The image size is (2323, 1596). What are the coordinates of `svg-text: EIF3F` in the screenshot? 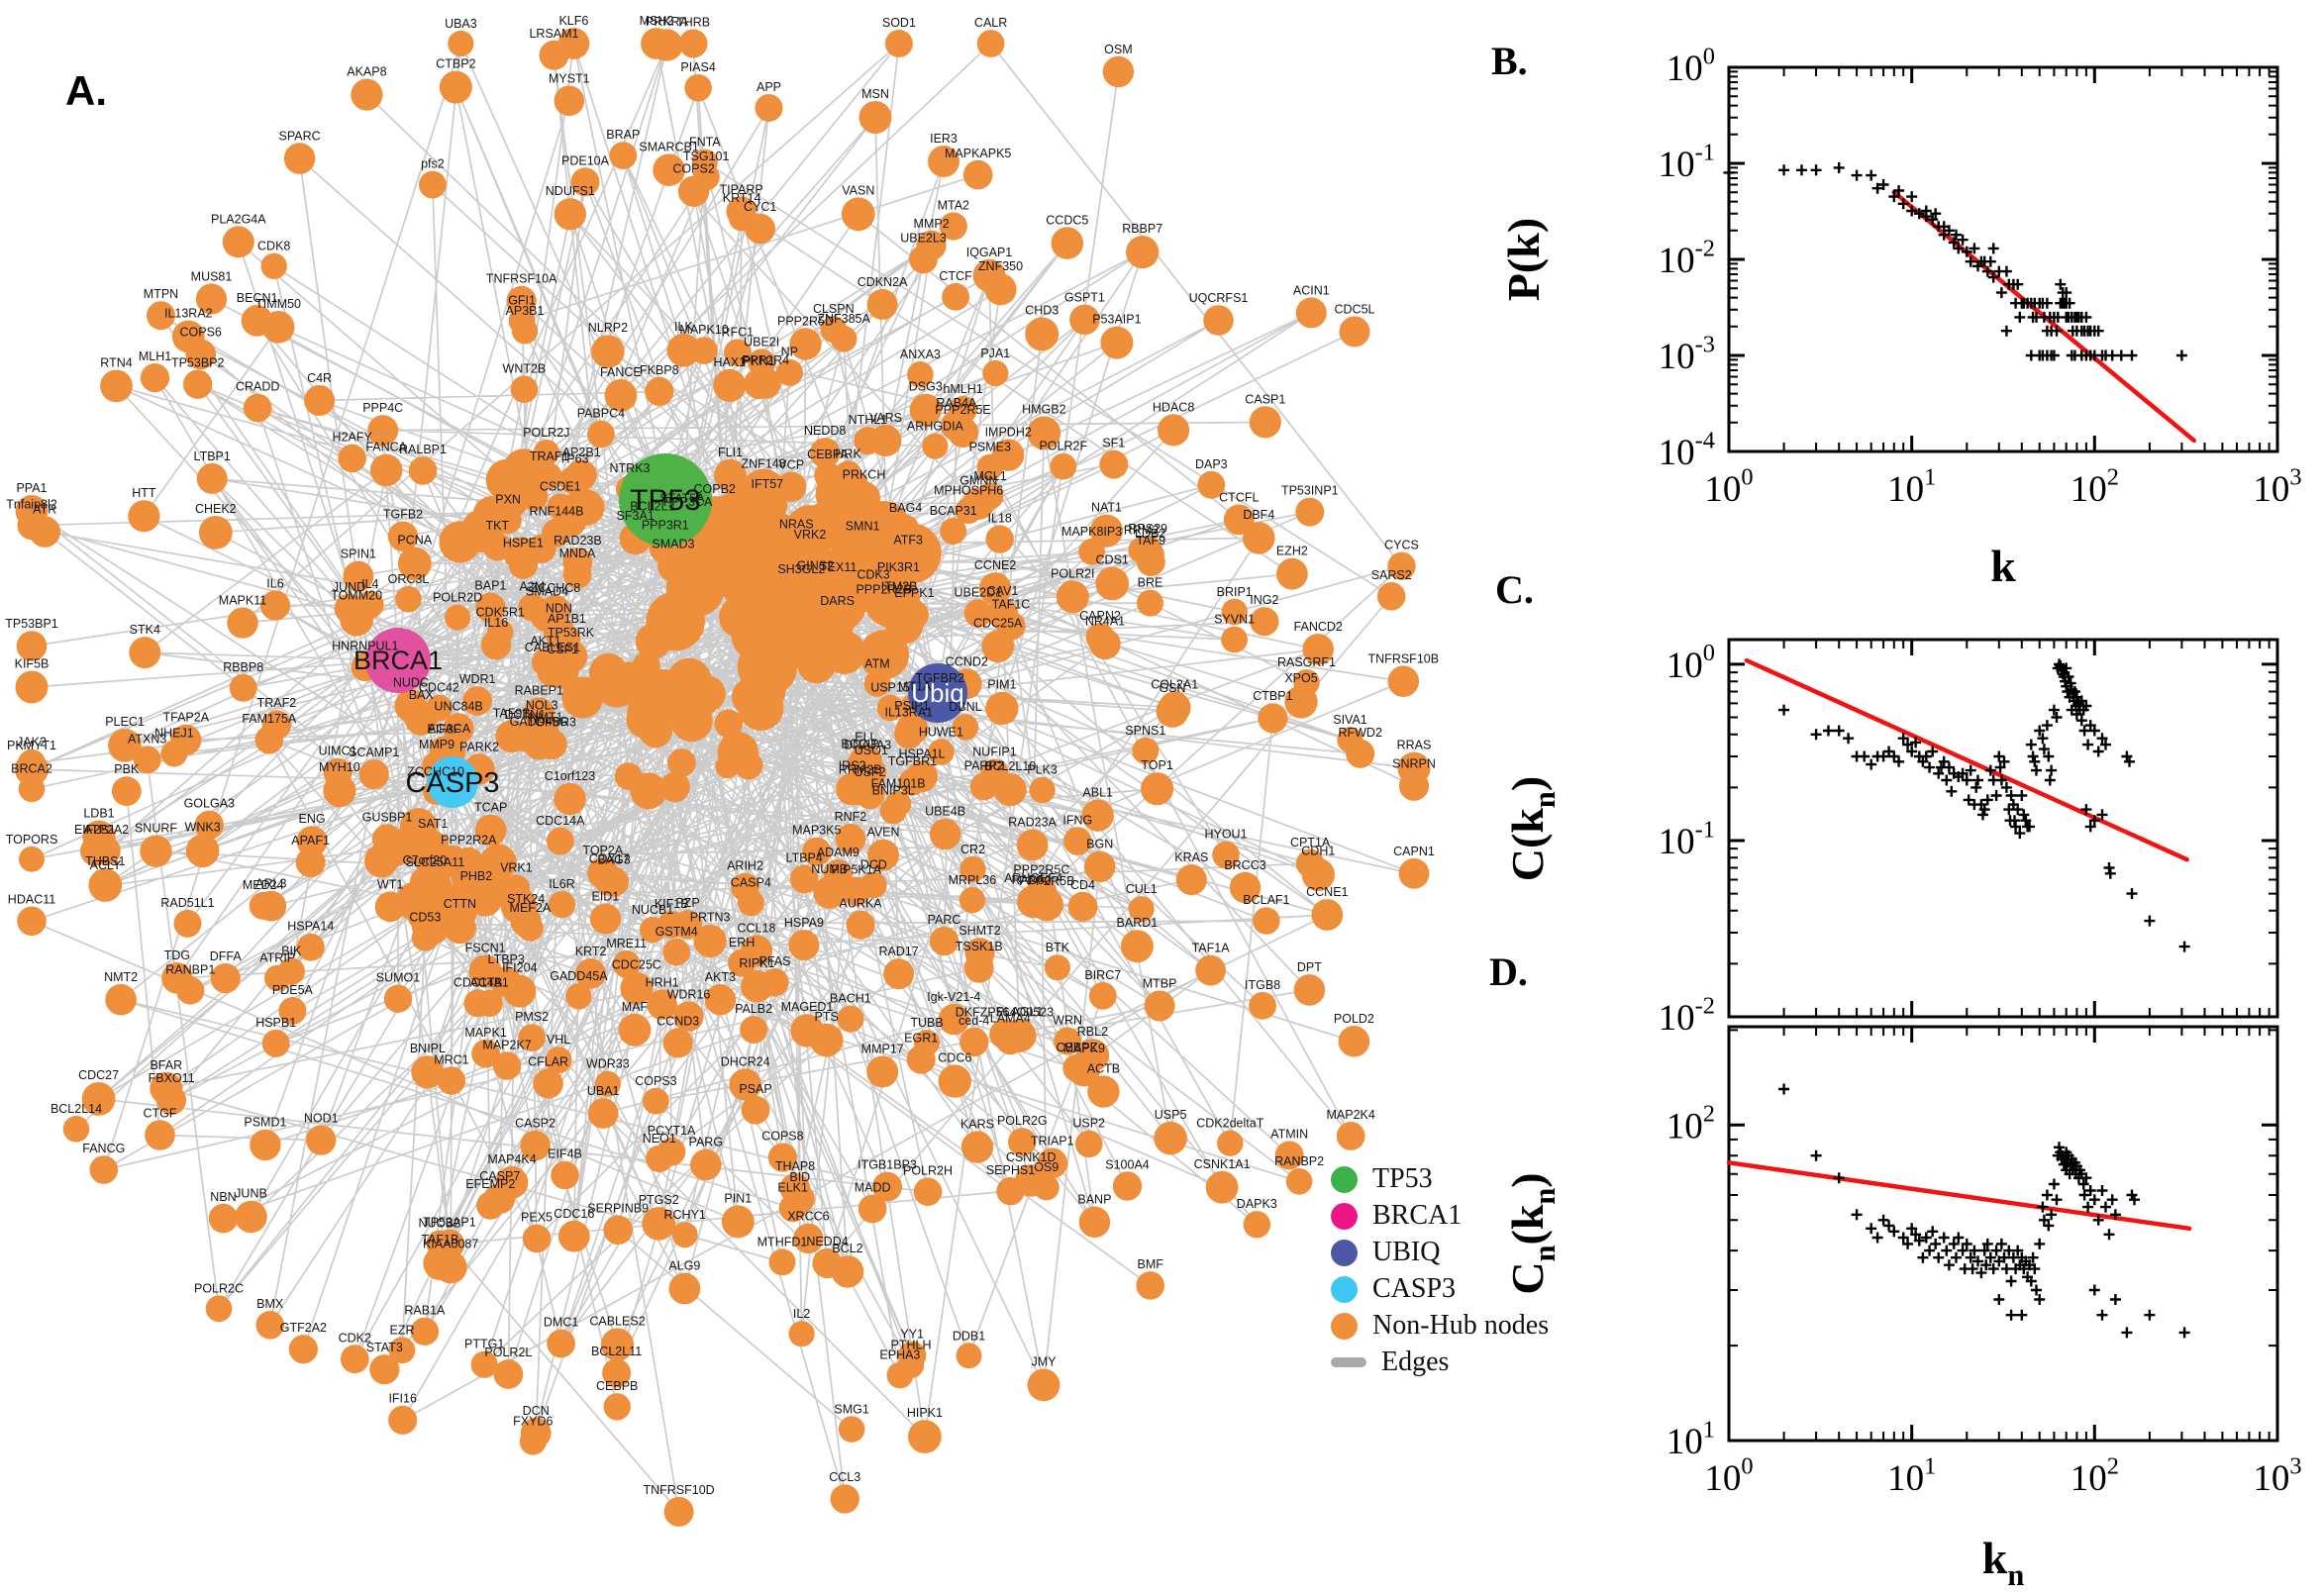 It's located at (443, 730).